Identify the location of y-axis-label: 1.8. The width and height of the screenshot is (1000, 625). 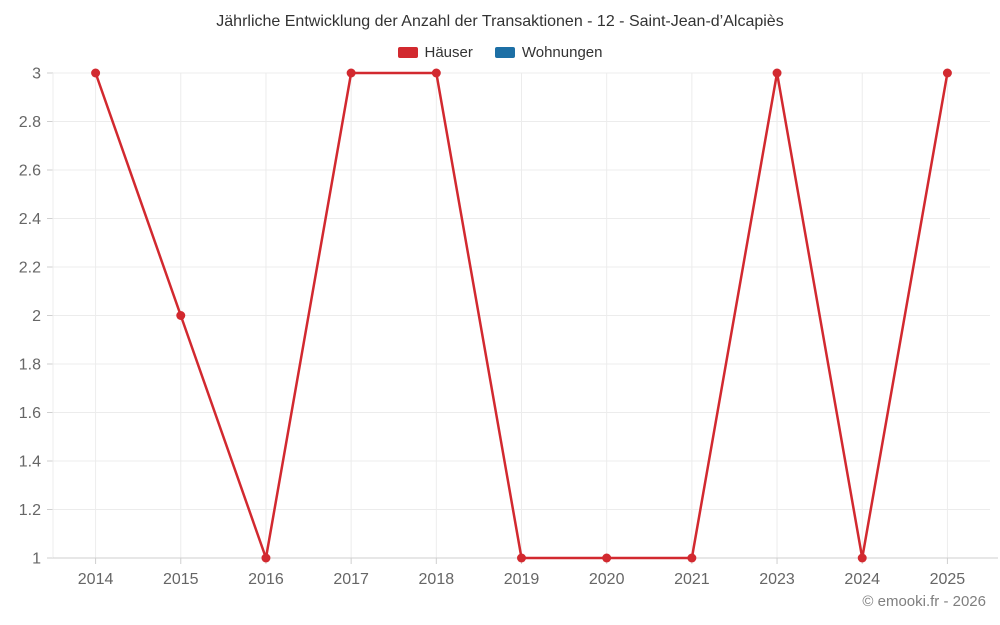
(30, 365).